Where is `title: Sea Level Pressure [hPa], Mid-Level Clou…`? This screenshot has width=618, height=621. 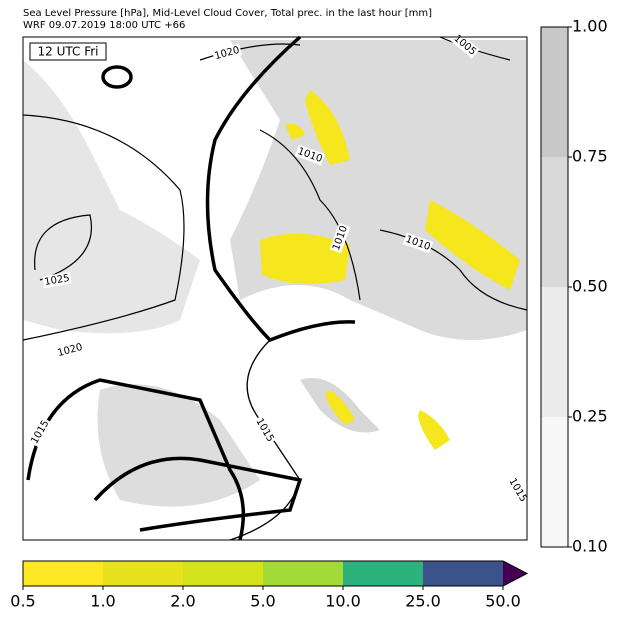 title: Sea Level Pressure [hPa], Mid-Level Clou… is located at coordinates (227, 13).